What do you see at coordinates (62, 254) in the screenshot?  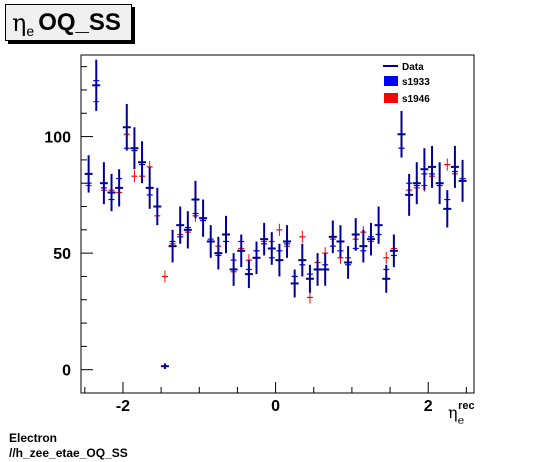 I see `y-tick-label: 50` at bounding box center [62, 254].